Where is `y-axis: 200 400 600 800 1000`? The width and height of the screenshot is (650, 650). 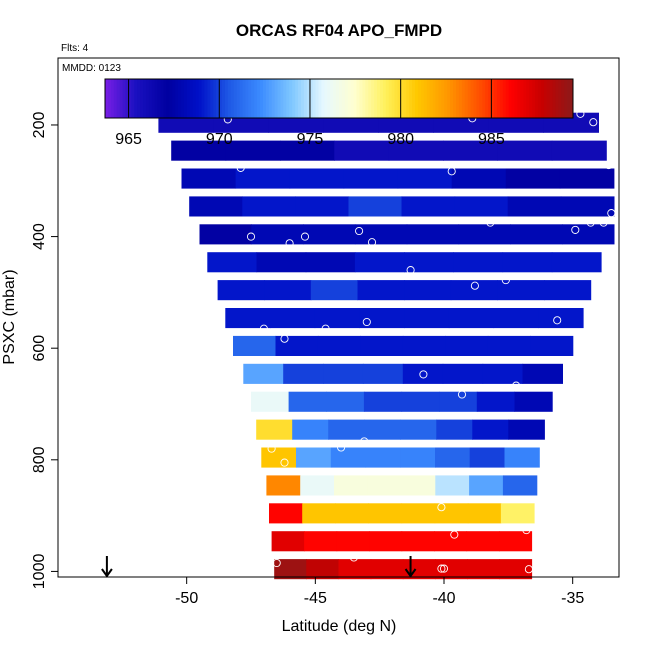
y-axis: 200 400 600 800 1000 is located at coordinates (45, 350).